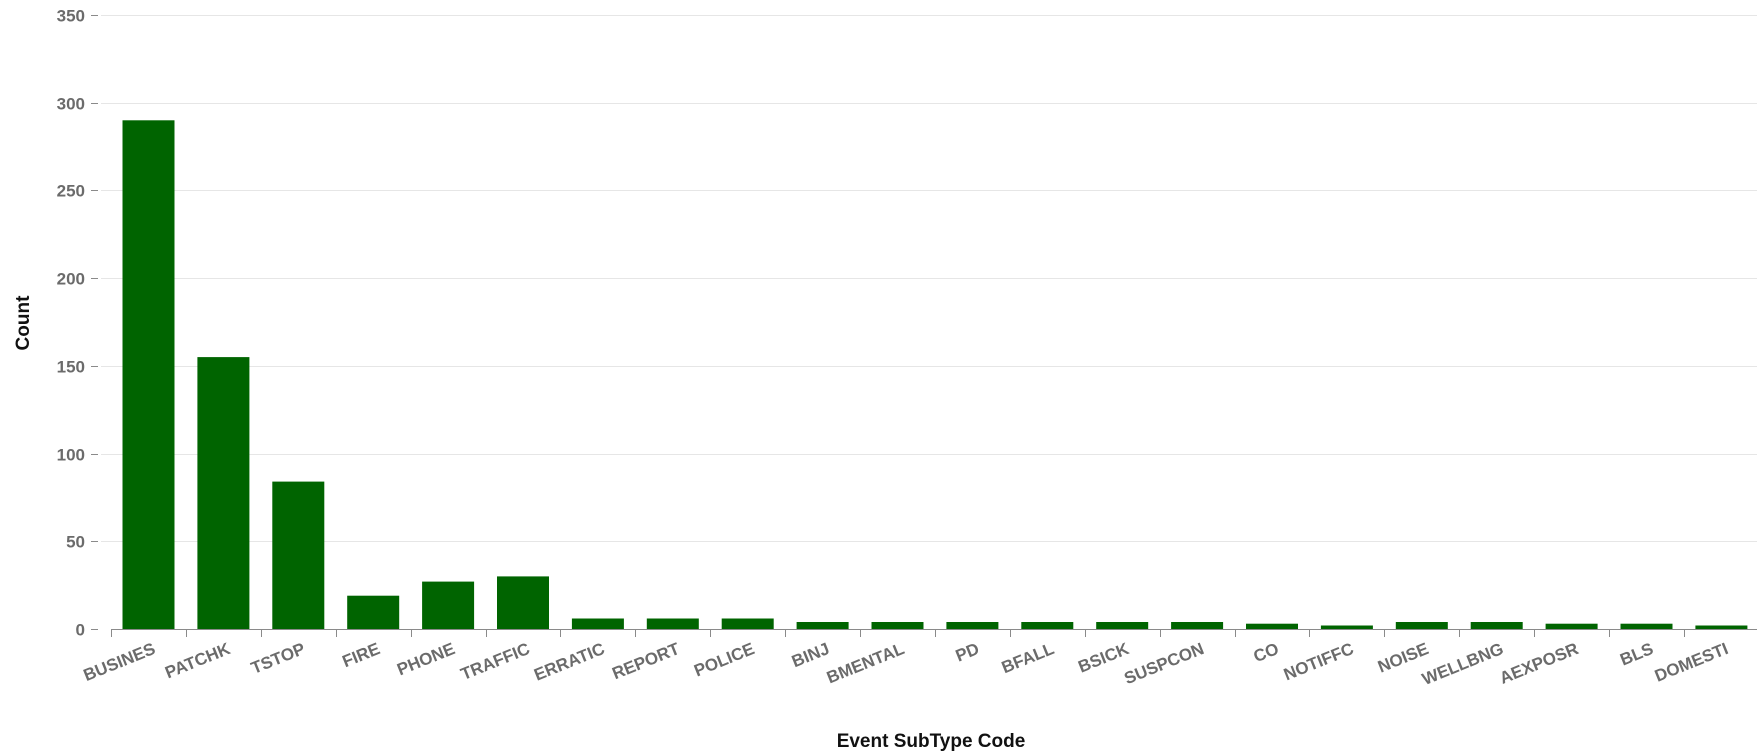  Describe the element at coordinates (1636, 654) in the screenshot. I see `x-tick-label: BLS` at that location.